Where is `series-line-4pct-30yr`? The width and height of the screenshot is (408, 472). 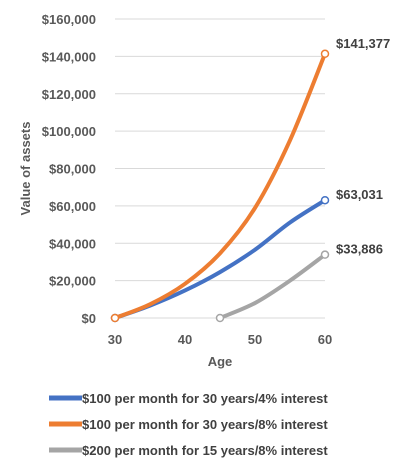
series-line-4pct-30yr is located at coordinates (220, 259).